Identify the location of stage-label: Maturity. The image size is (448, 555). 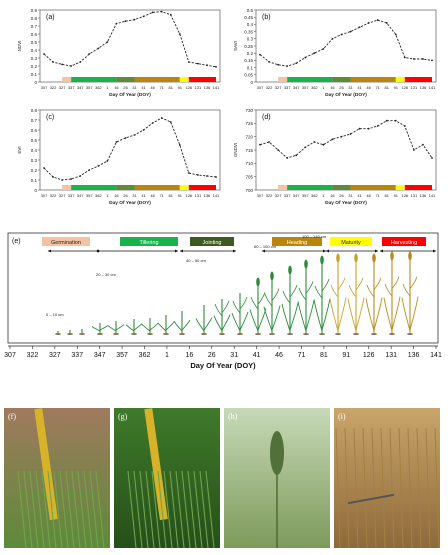
(351, 243).